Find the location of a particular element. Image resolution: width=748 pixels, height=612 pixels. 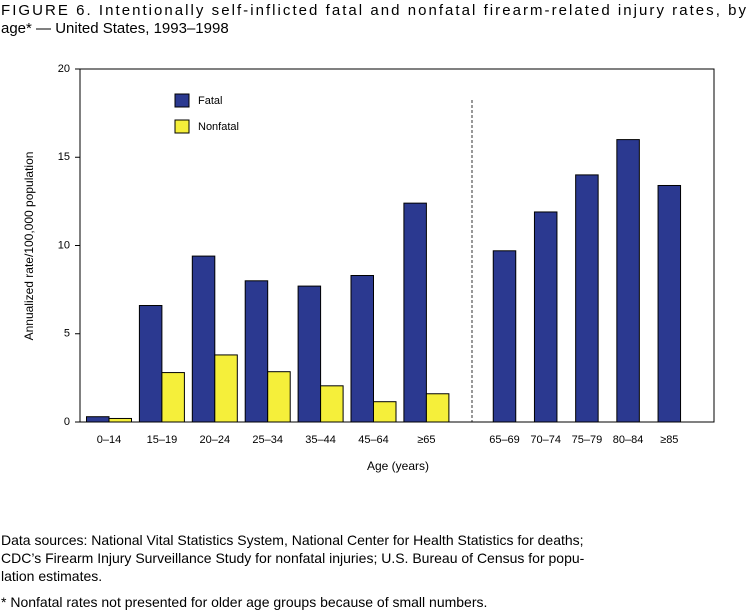

x-tick-label: ≥85 is located at coordinates (669, 440).